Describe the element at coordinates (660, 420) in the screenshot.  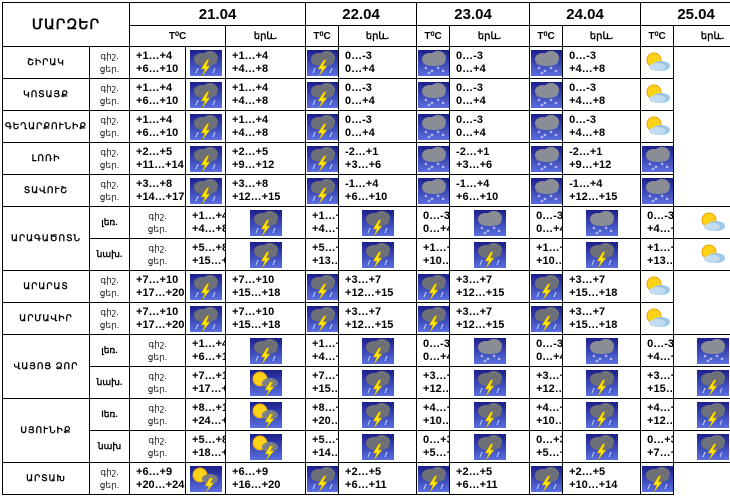
I see `temperature-range-bottom: +12…+17` at that location.